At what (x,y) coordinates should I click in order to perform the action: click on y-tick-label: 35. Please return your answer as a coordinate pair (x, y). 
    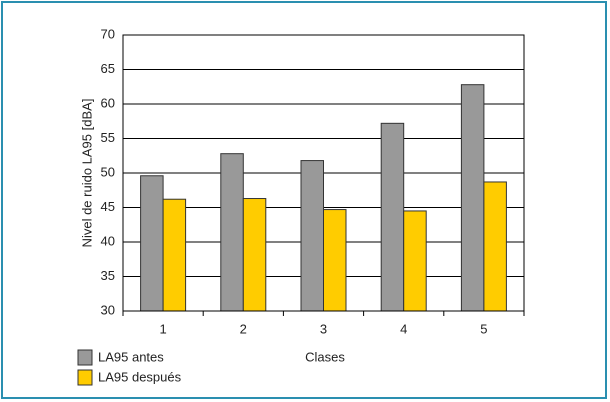
    Looking at the image, I should click on (108, 275).